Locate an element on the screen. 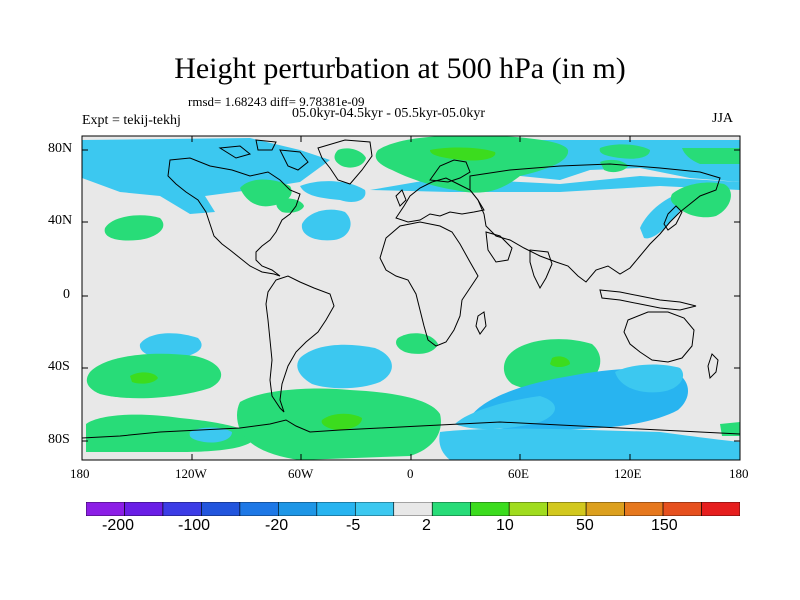 This screenshot has width=800, height=600. colorbar-label-6: 10 is located at coordinates (505, 525).